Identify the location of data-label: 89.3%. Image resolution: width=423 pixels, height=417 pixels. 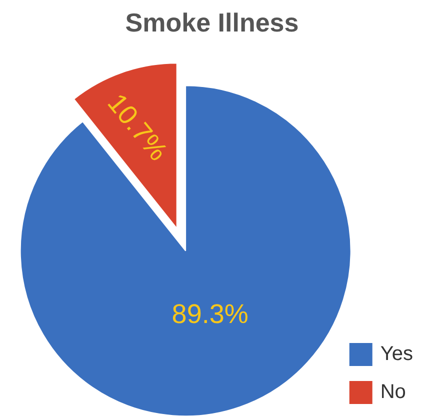
(210, 314).